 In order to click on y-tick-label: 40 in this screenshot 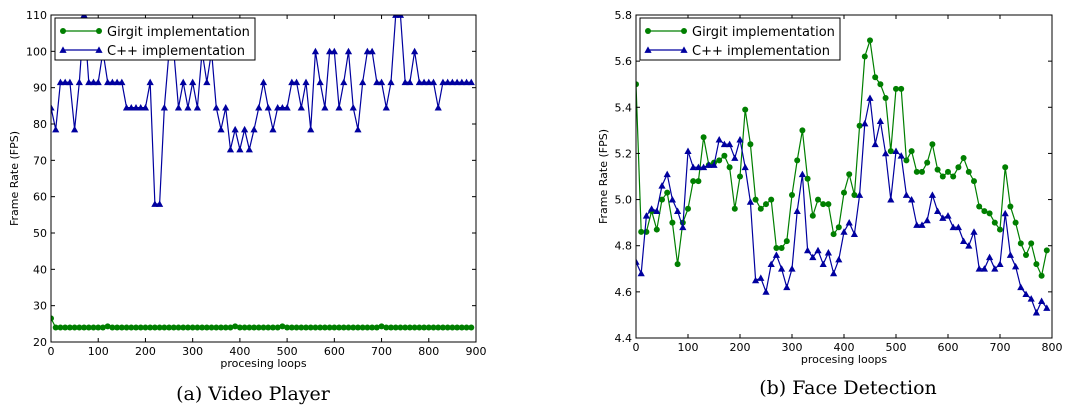, I will do `click(40, 269)`.